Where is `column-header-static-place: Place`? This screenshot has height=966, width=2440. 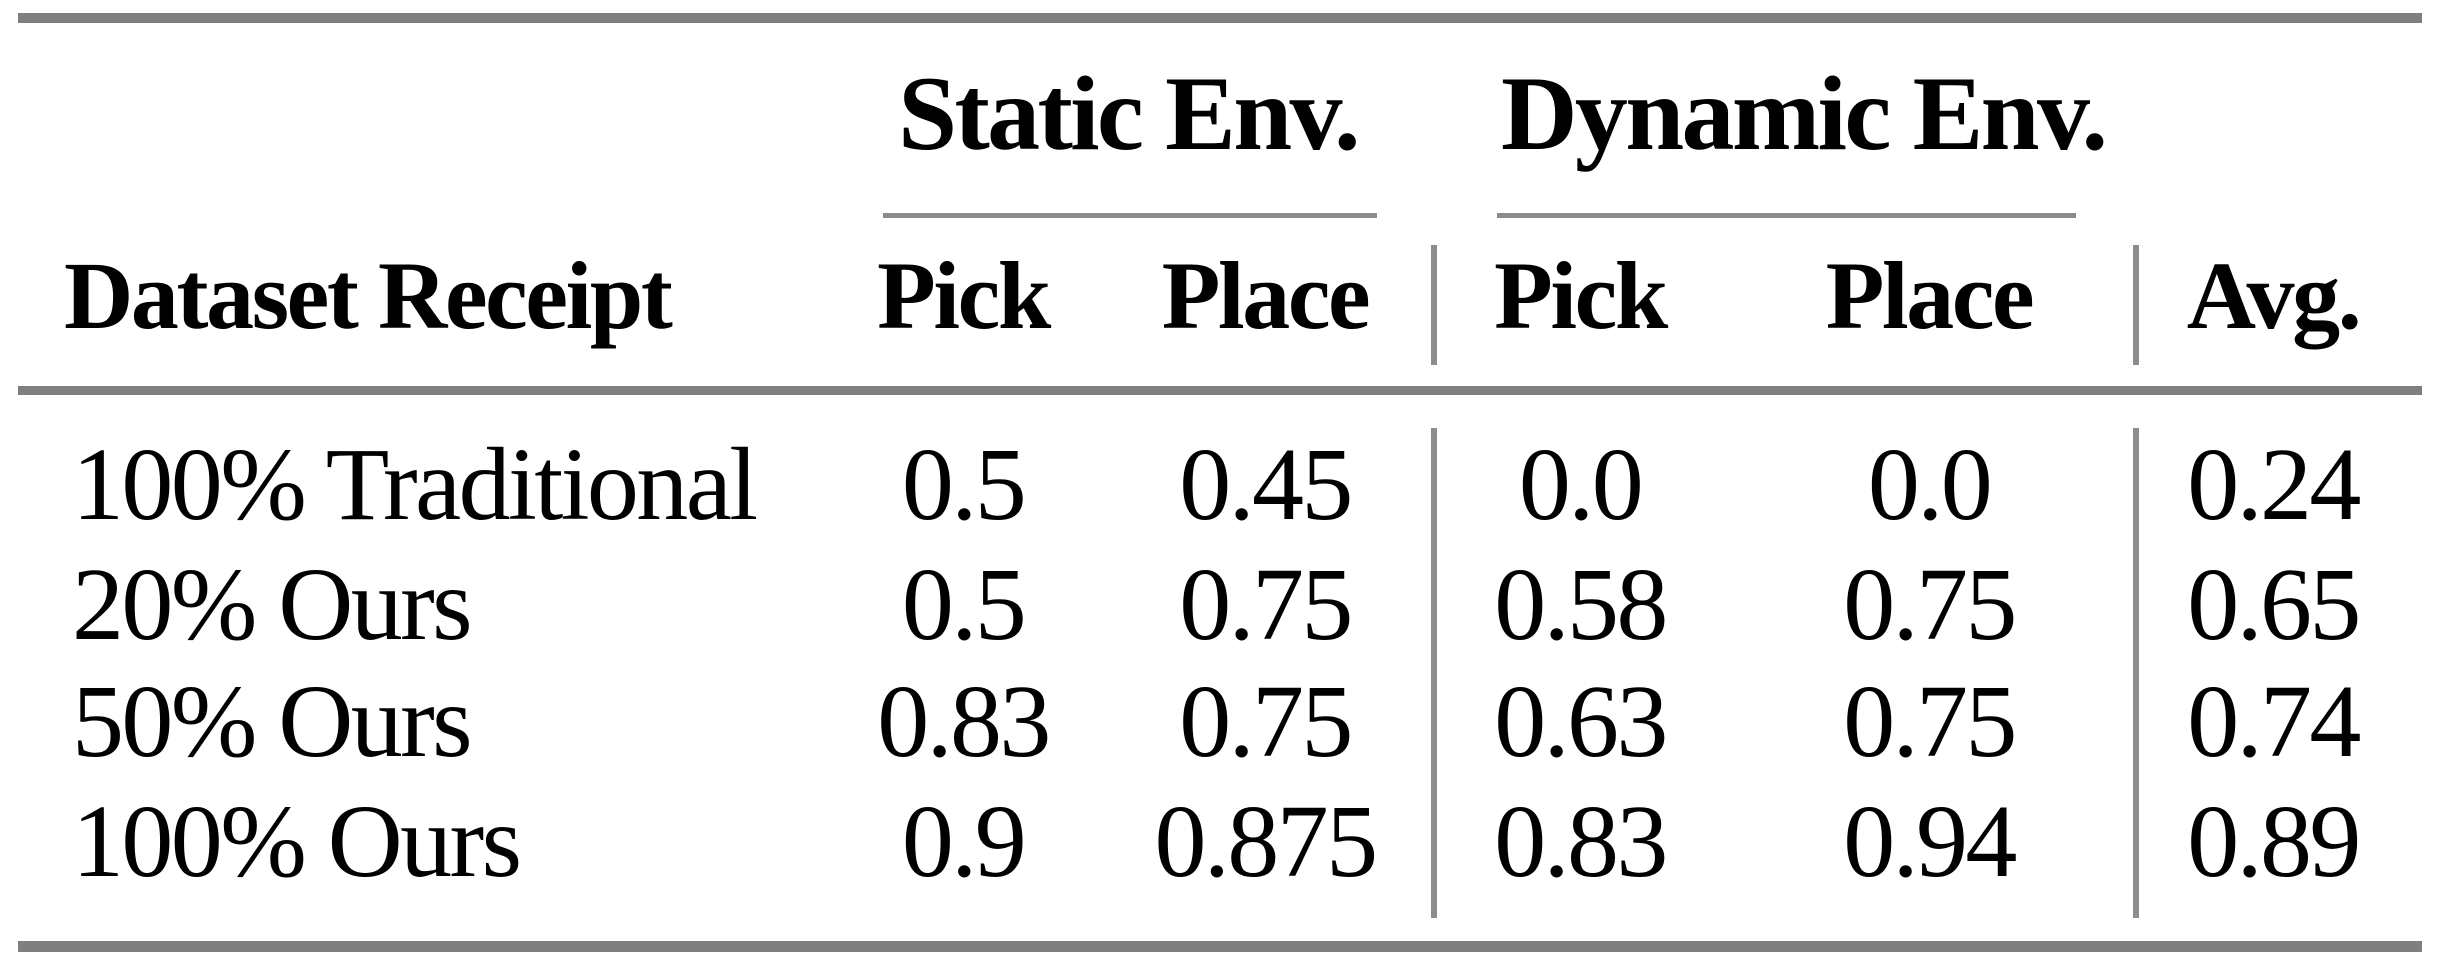
column-header-static-place: Place is located at coordinates (1266, 295).